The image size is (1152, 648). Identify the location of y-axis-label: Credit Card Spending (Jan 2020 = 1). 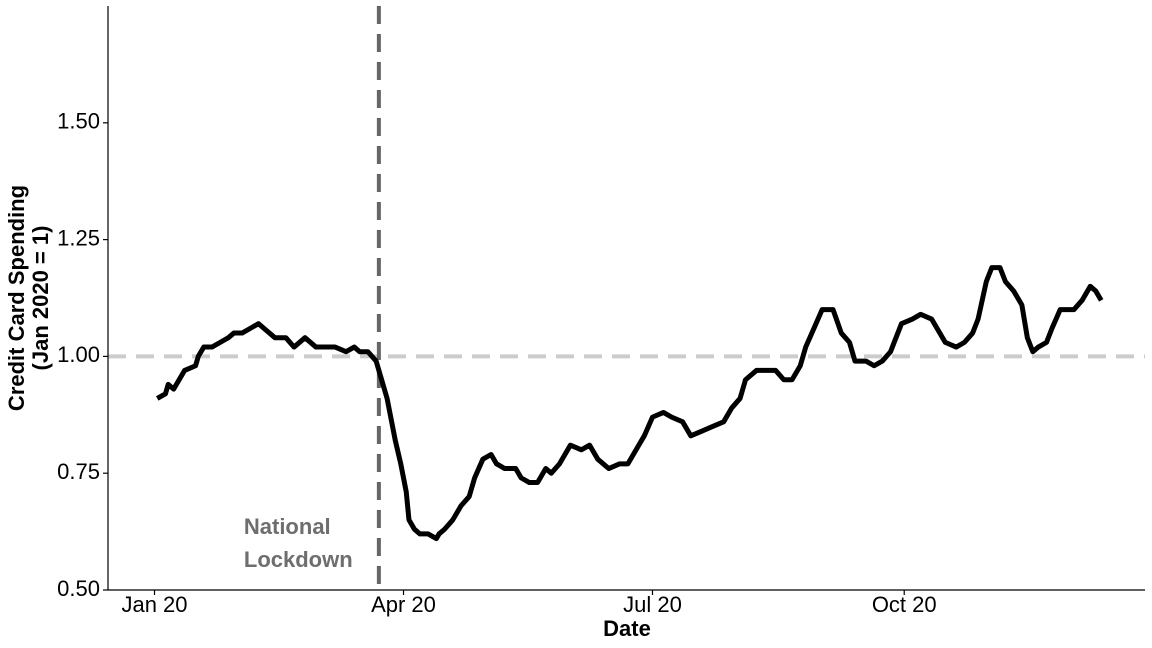
(28, 298).